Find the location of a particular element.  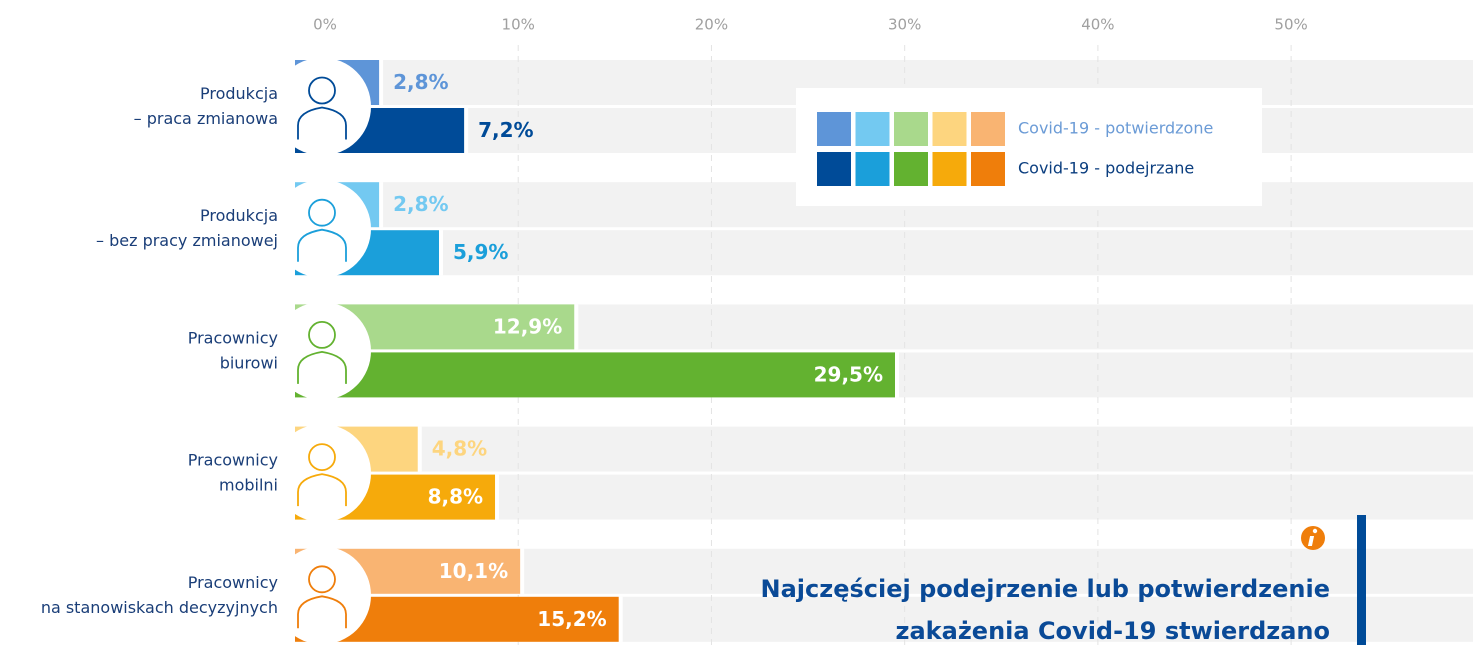

bar is located at coordinates (595, 375).